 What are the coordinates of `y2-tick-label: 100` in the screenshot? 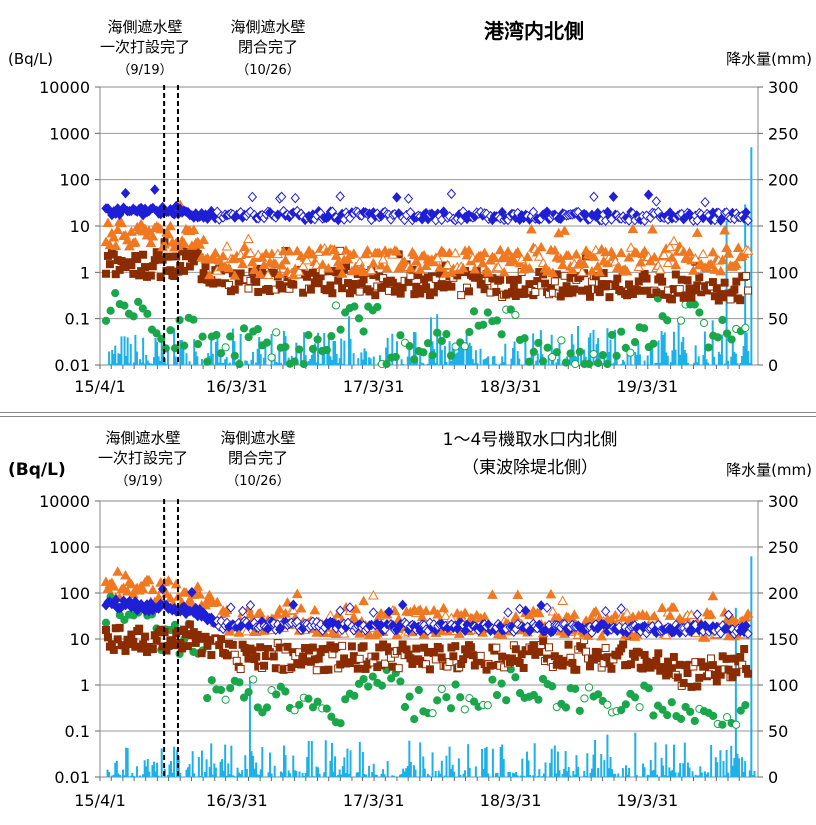 It's located at (783, 272).